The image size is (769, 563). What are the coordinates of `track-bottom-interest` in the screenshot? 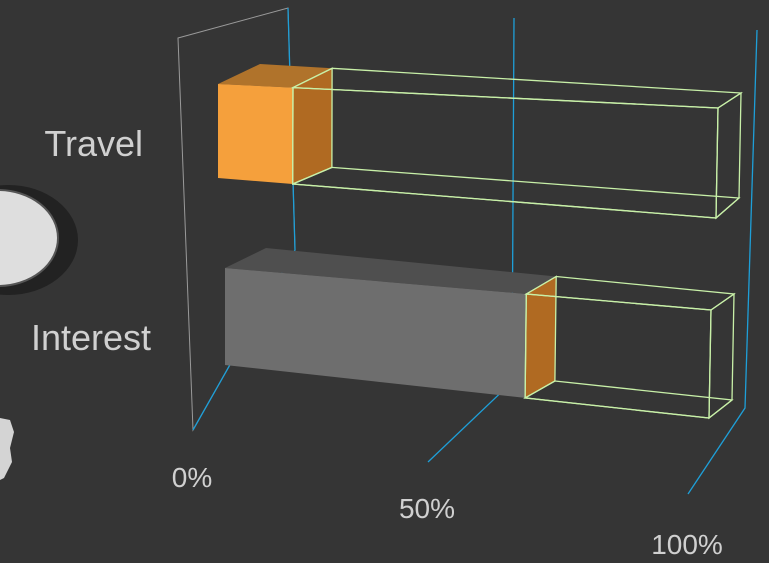 It's located at (628, 399).